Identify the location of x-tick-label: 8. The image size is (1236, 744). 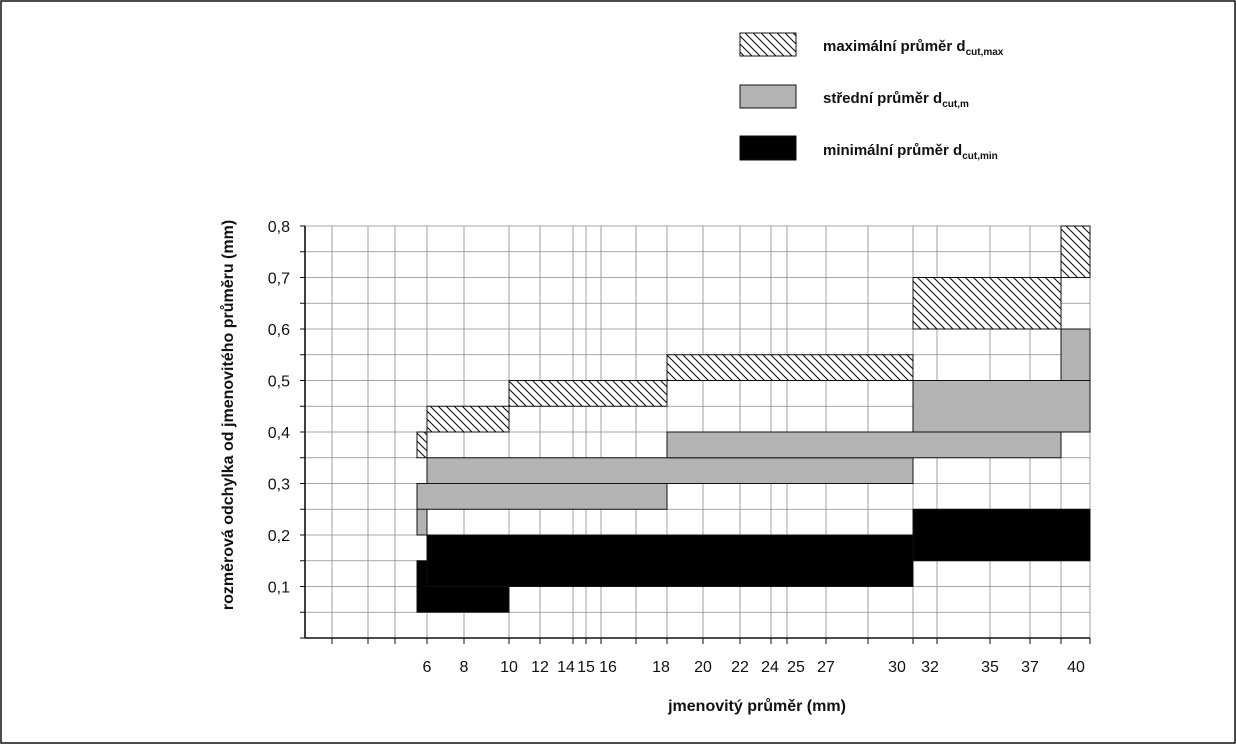
(464, 667).